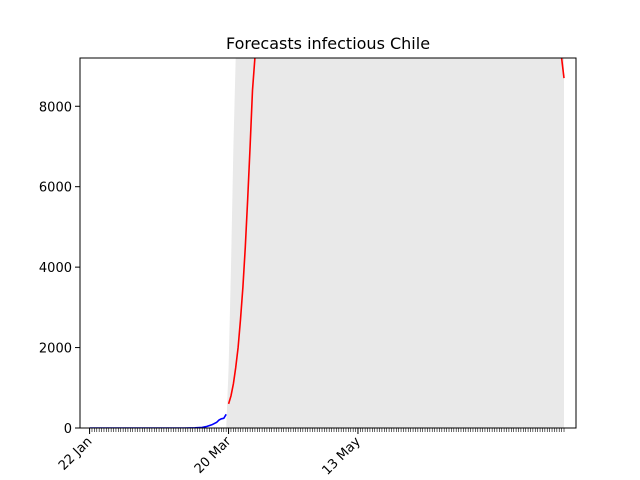  Describe the element at coordinates (55, 268) in the screenshot. I see `y-tick-label: 4000` at that location.